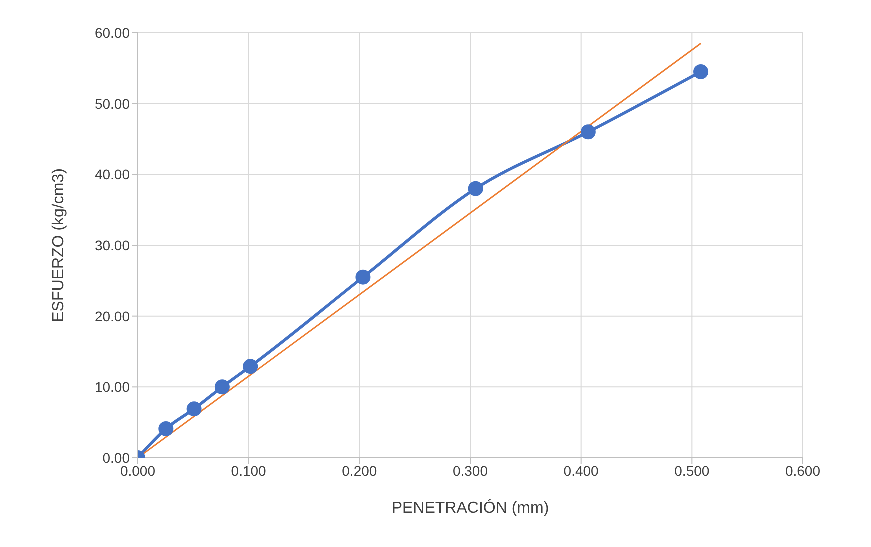 The width and height of the screenshot is (871, 547). Describe the element at coordinates (249, 470) in the screenshot. I see `x-tick-label: 0.100` at that location.